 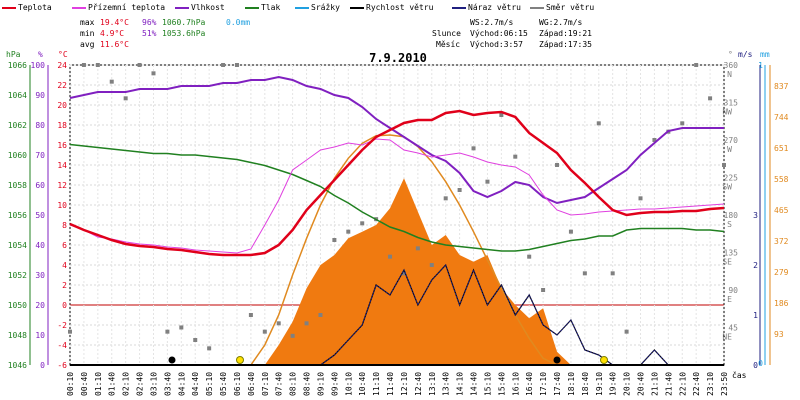 I want to click on tick-label-x: 15:40, so click(x=501, y=384).